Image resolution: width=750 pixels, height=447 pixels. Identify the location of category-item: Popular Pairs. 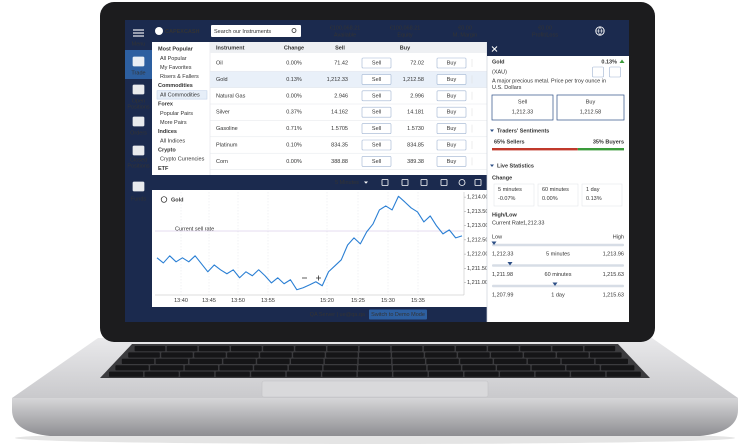
(176, 114).